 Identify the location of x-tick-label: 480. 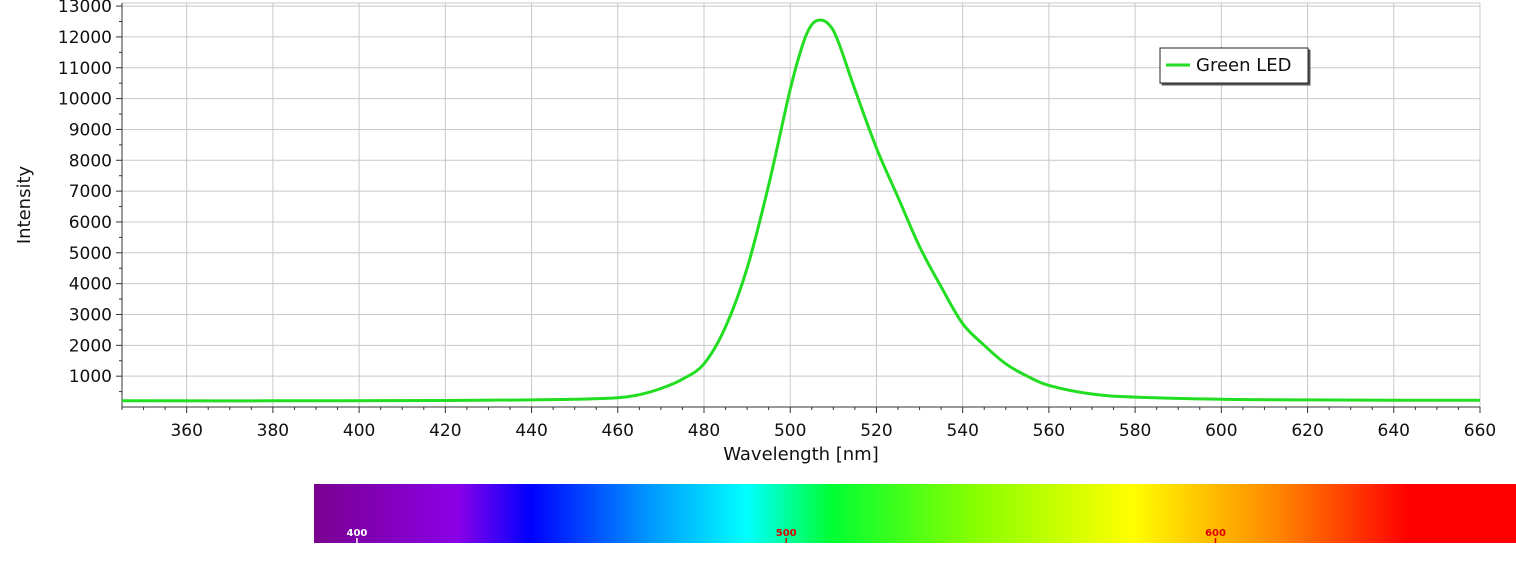
(704, 431).